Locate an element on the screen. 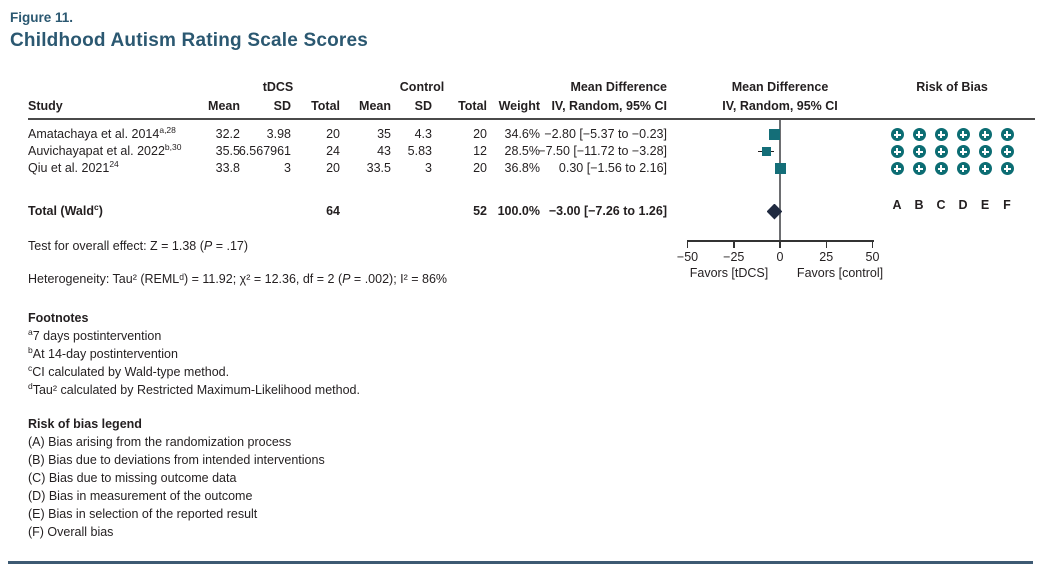 The width and height of the screenshot is (1041, 579). tdcs-sd: 3 is located at coordinates (287, 168).